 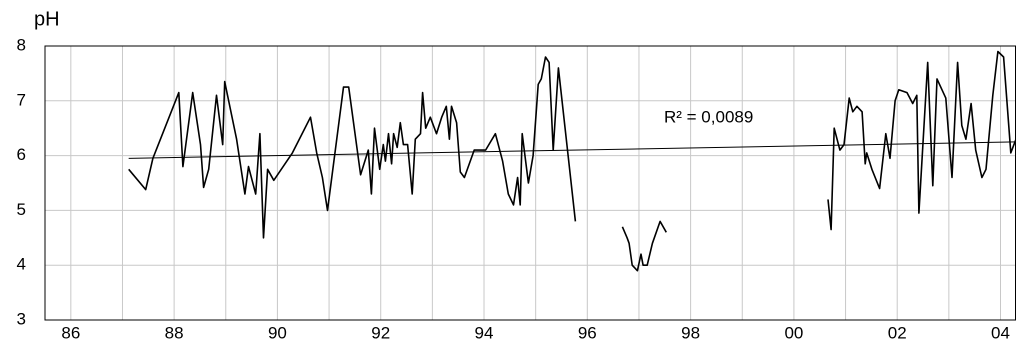 I want to click on y-tick-label: 4, so click(x=21, y=264).